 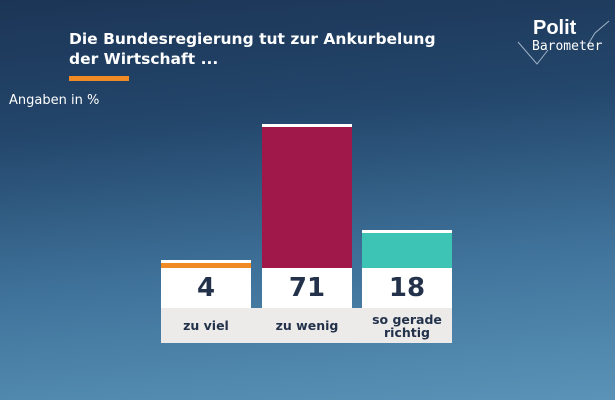 I want to click on category-label-zu-wenig: zu wenig, so click(x=307, y=325).